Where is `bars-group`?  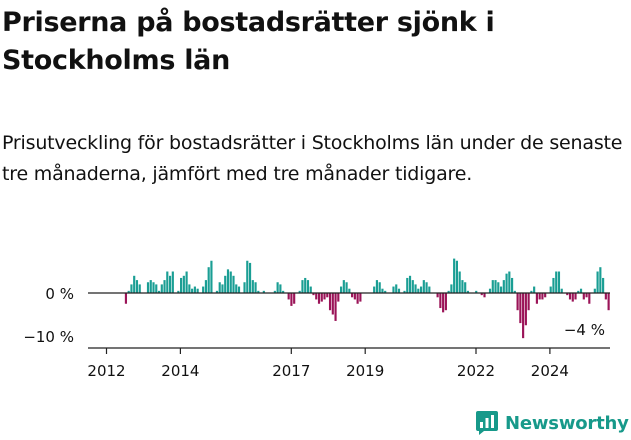 bars-group is located at coordinates (367, 298).